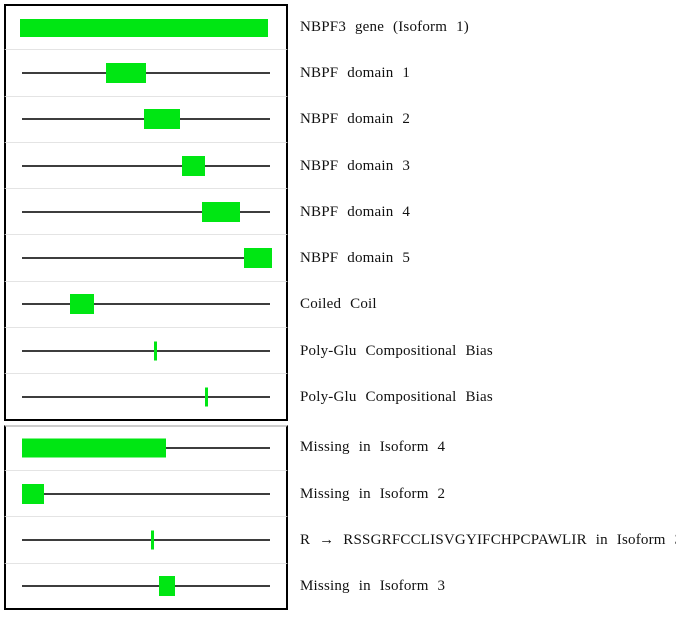  I want to click on feature-label: NBPF domain 1, so click(355, 72).